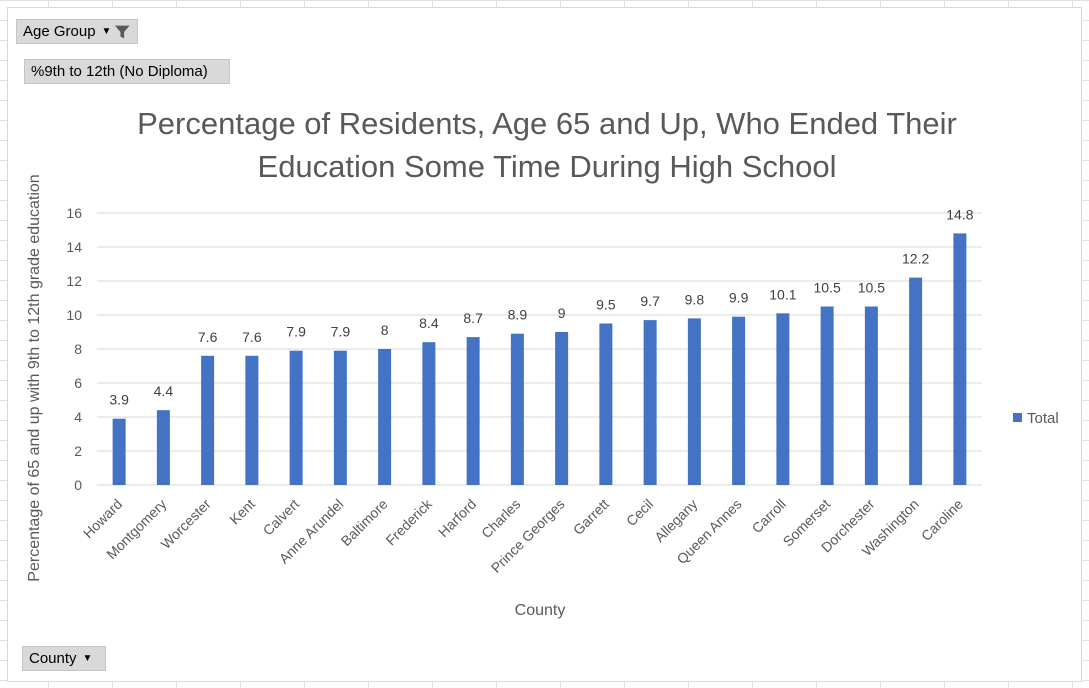 This screenshot has height=688, width=1089. What do you see at coordinates (119, 400) in the screenshot?
I see `data-label: 3.9` at bounding box center [119, 400].